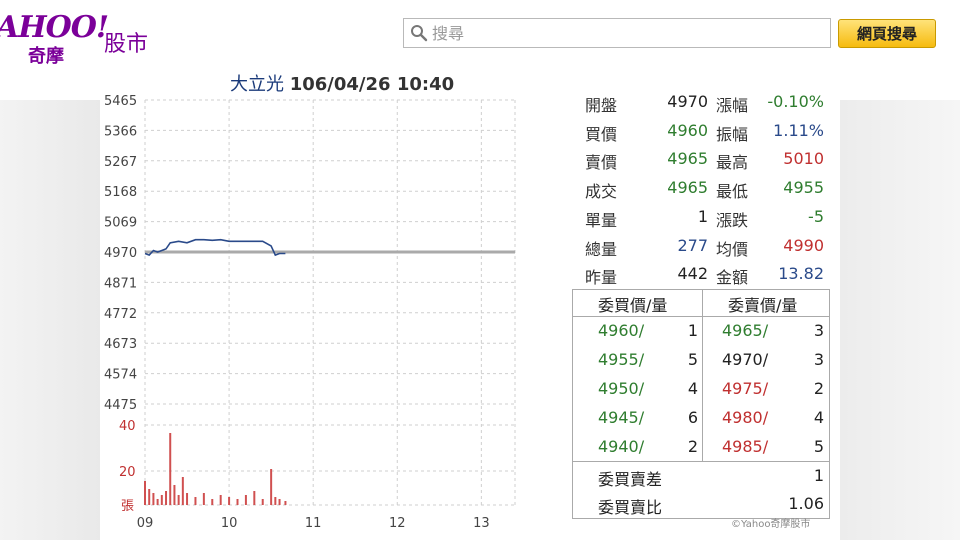 Image resolution: width=960 pixels, height=540 pixels. Describe the element at coordinates (818, 446) in the screenshot. I see `ask-qty: 5` at that location.